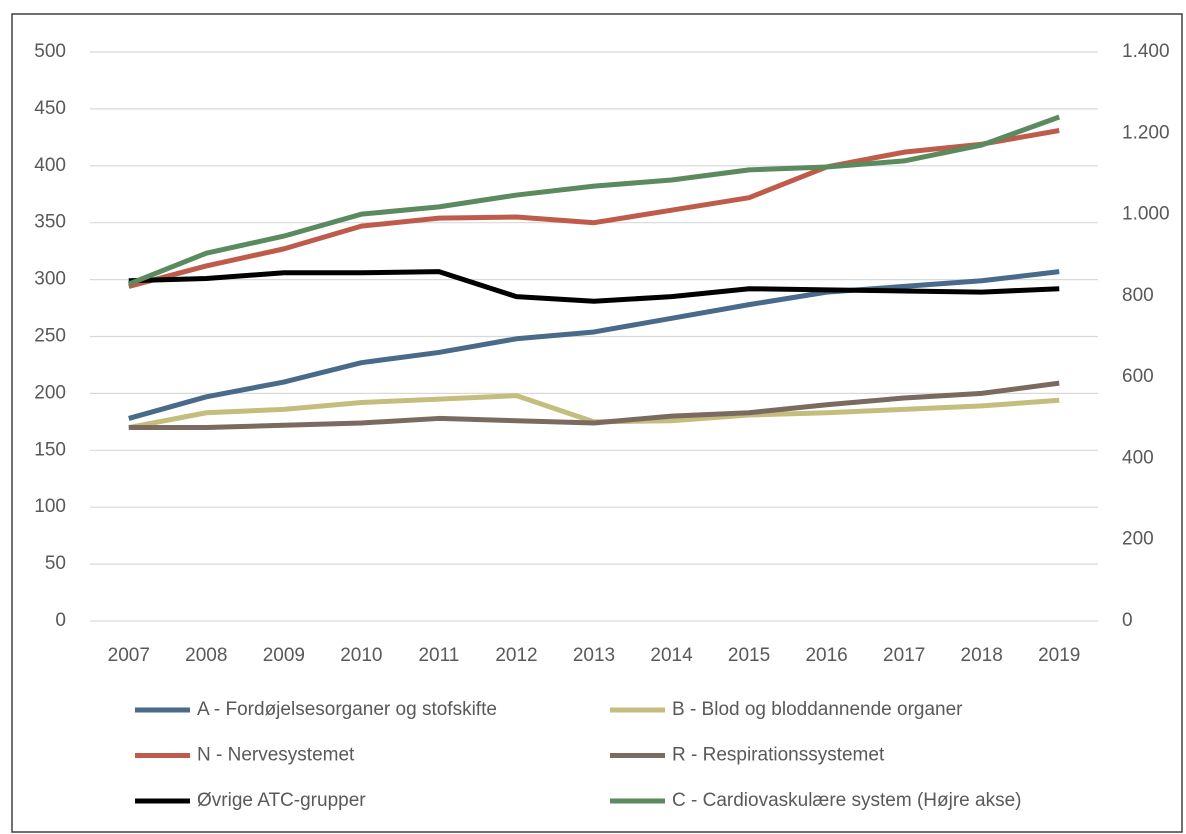 The height and width of the screenshot is (834, 1186). Describe the element at coordinates (55, 563) in the screenshot. I see `y-tick-label: 50` at that location.